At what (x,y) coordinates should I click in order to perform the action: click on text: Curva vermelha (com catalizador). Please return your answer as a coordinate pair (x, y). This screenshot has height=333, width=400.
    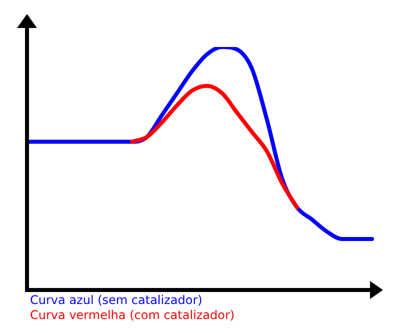
    Looking at the image, I should click on (132, 315).